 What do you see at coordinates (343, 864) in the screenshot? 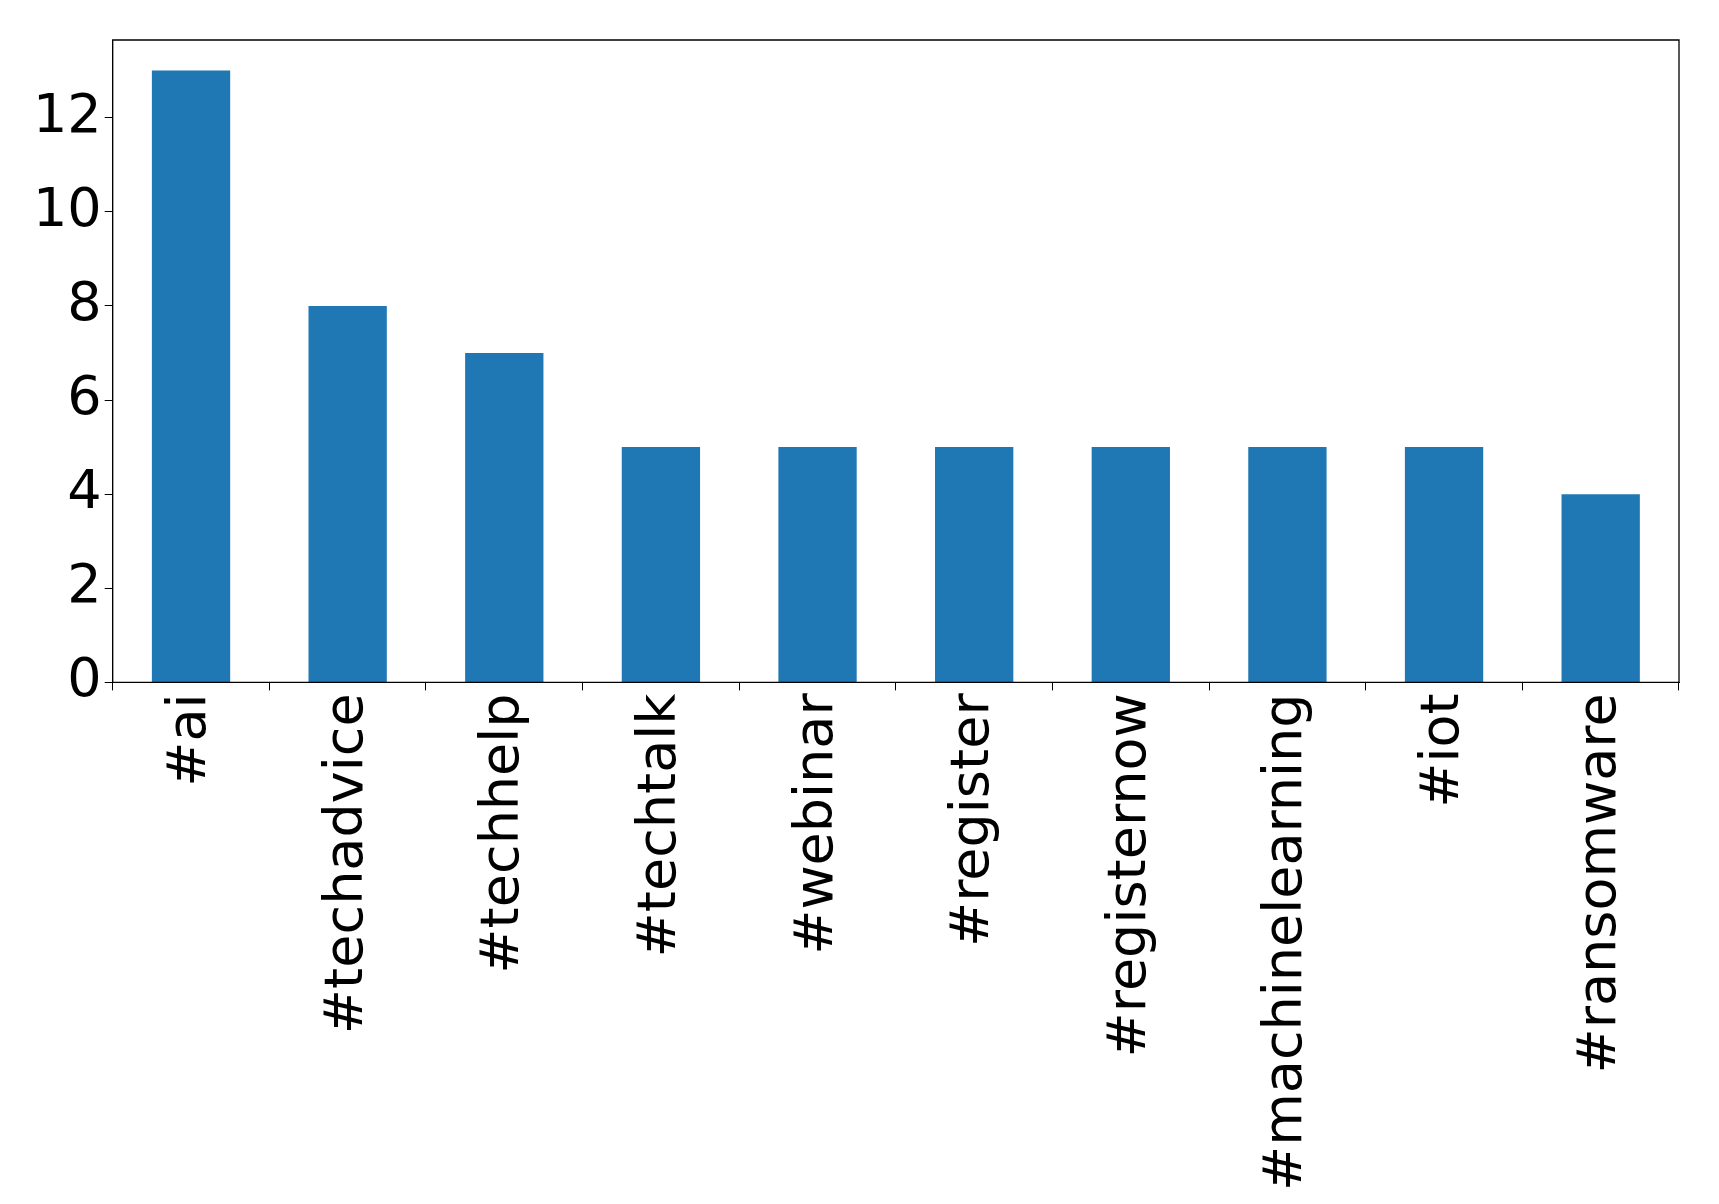
I see `x-tick-label: #techadvice` at bounding box center [343, 864].